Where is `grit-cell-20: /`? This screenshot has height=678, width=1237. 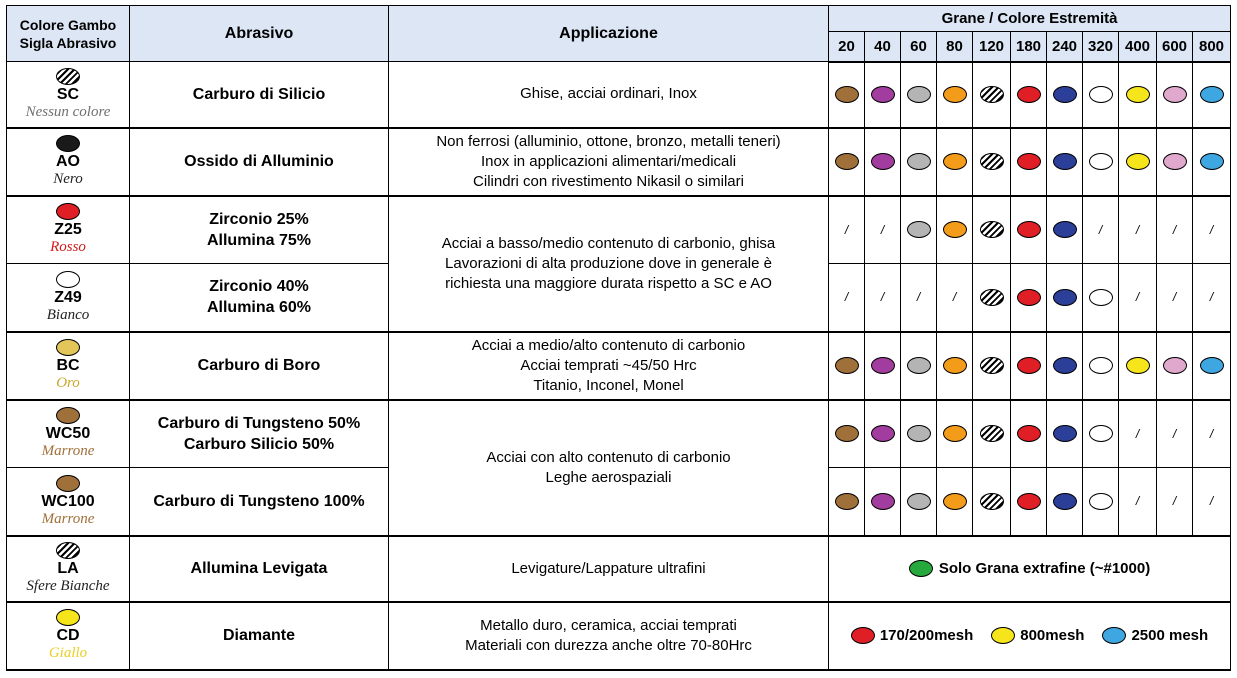
grit-cell-20: / is located at coordinates (846, 229).